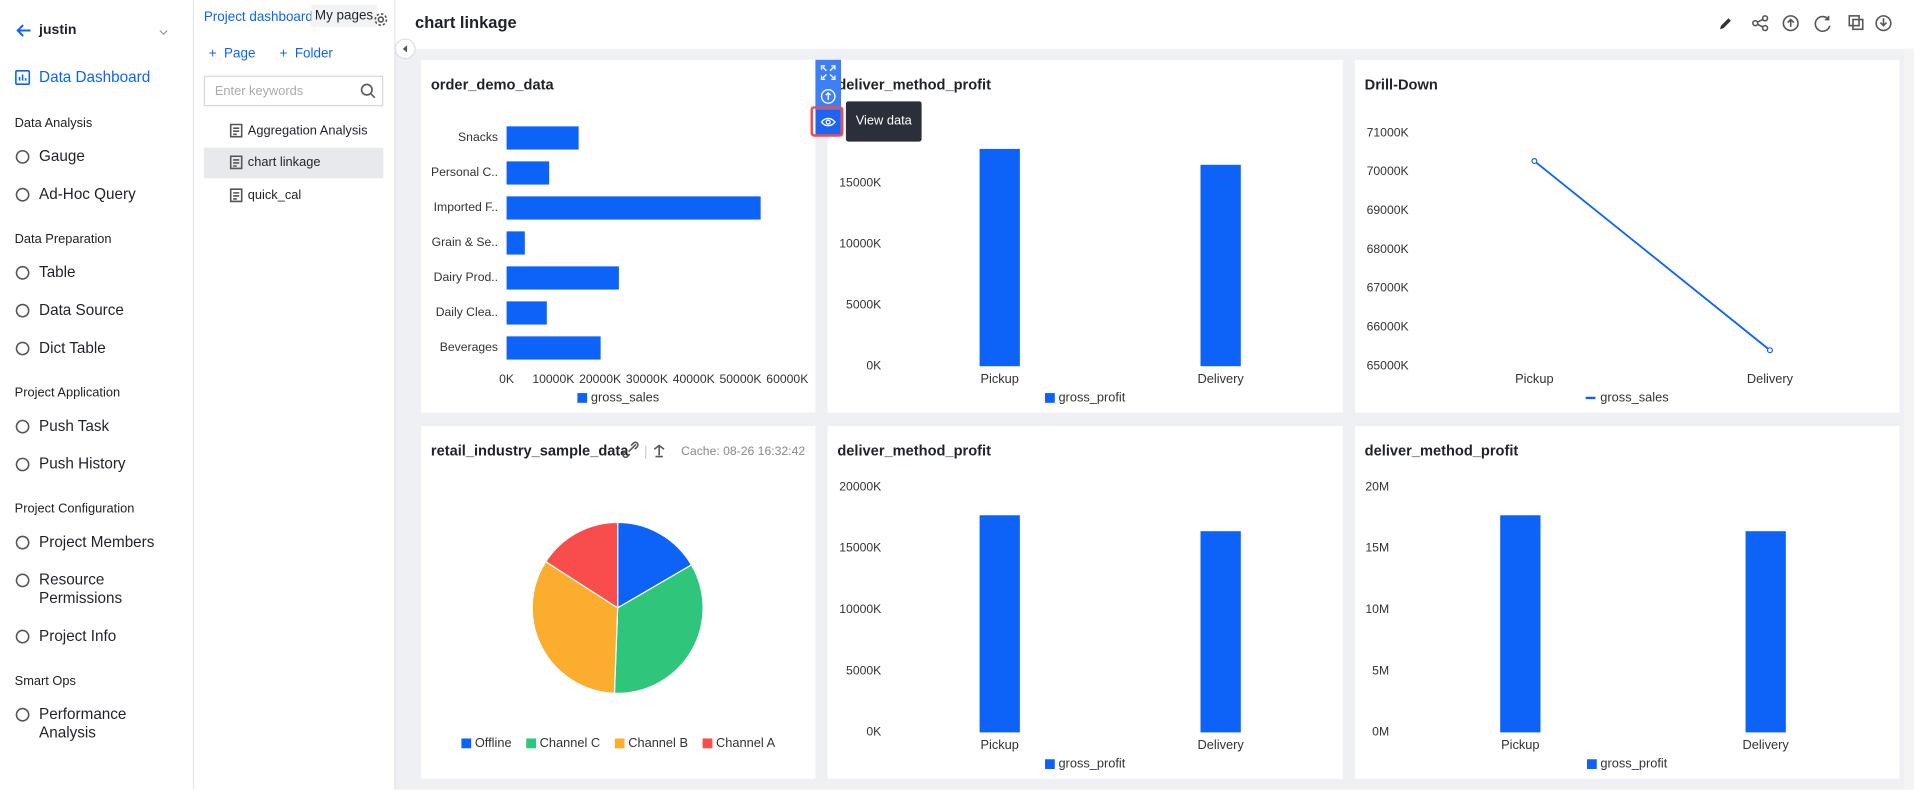 The image size is (1914, 790). What do you see at coordinates (1652, 255) in the screenshot?
I see `line` at bounding box center [1652, 255].